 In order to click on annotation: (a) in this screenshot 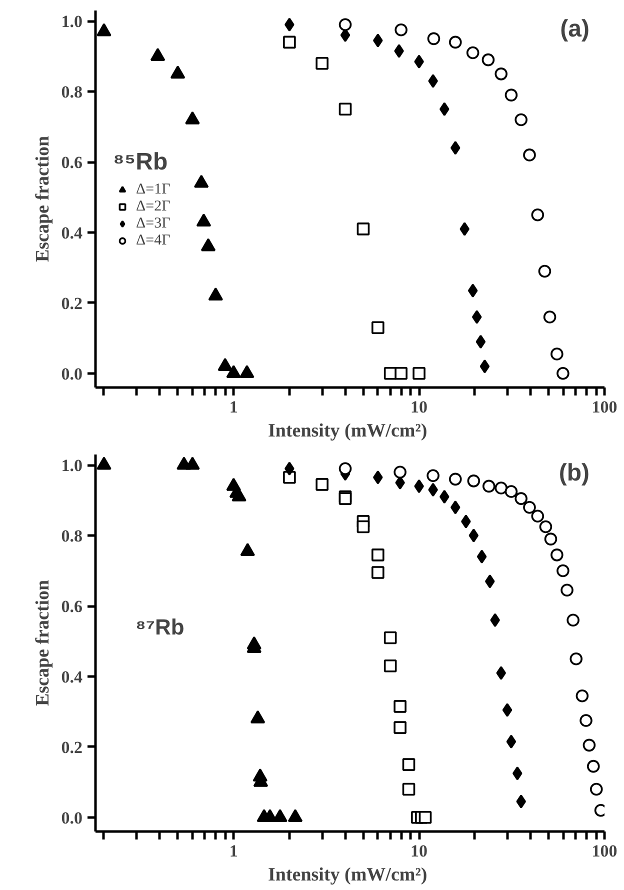, I will do `click(575, 29)`.